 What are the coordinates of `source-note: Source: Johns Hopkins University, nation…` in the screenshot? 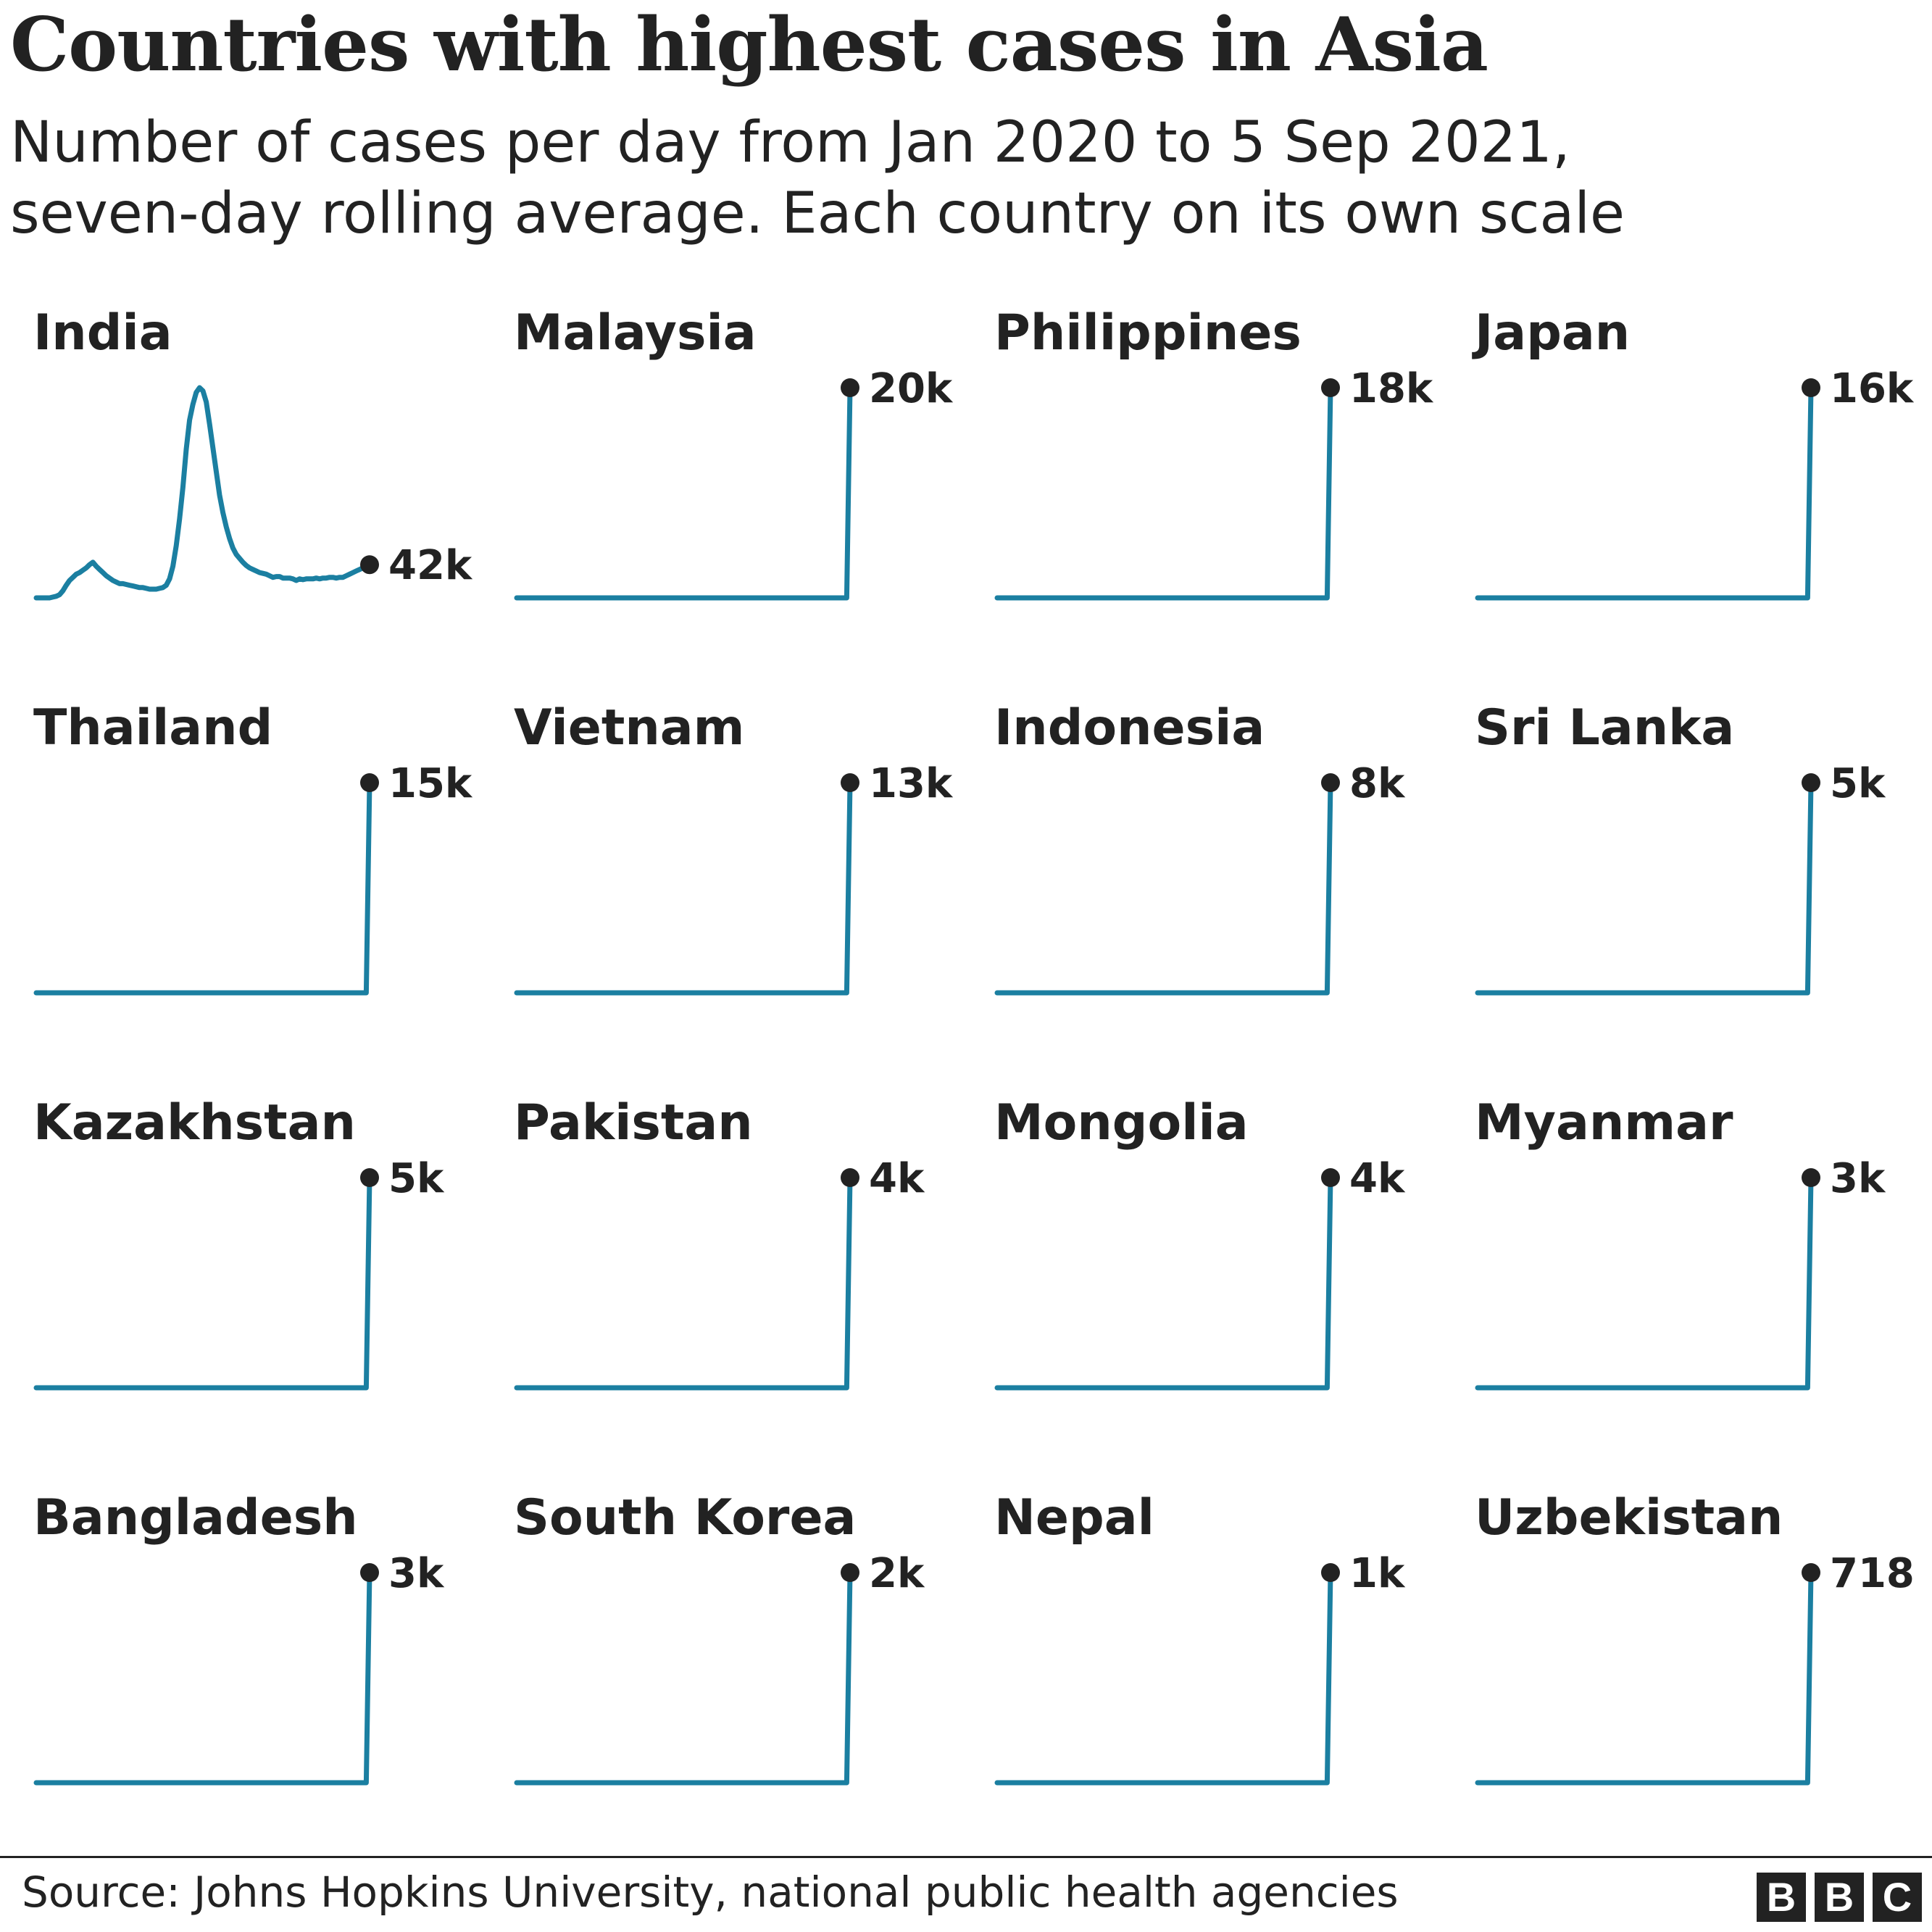 It's located at (710, 1893).